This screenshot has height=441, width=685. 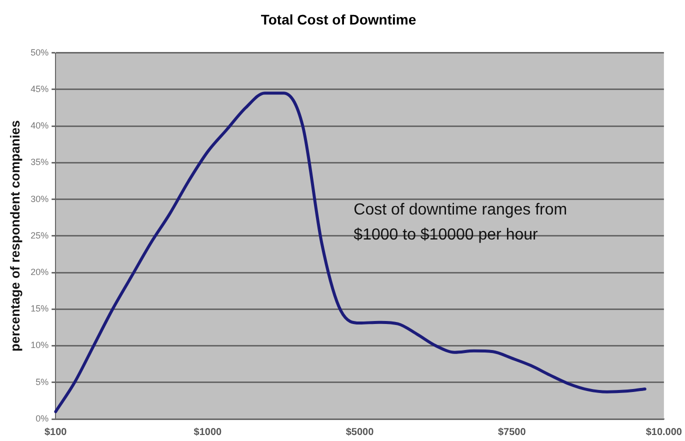 I want to click on y-tick-label: 10%, so click(x=39, y=345).